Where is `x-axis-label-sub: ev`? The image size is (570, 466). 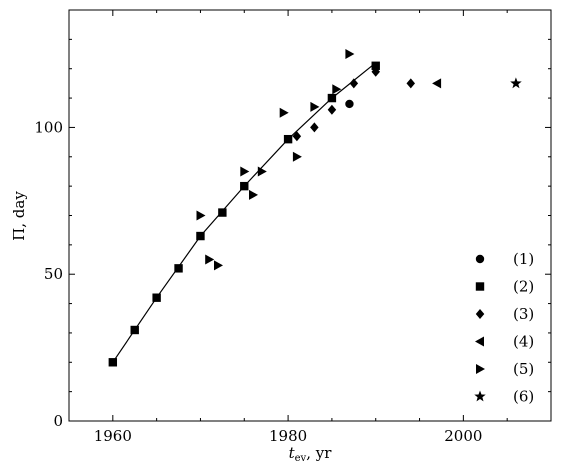
x-axis-label-sub: ev is located at coordinates (301, 458).